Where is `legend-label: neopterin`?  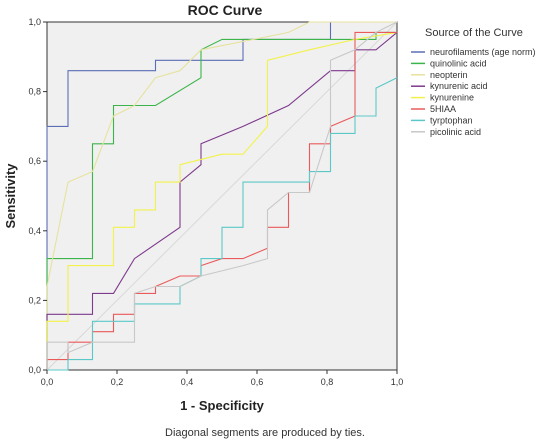 legend-label: neopterin is located at coordinates (449, 75).